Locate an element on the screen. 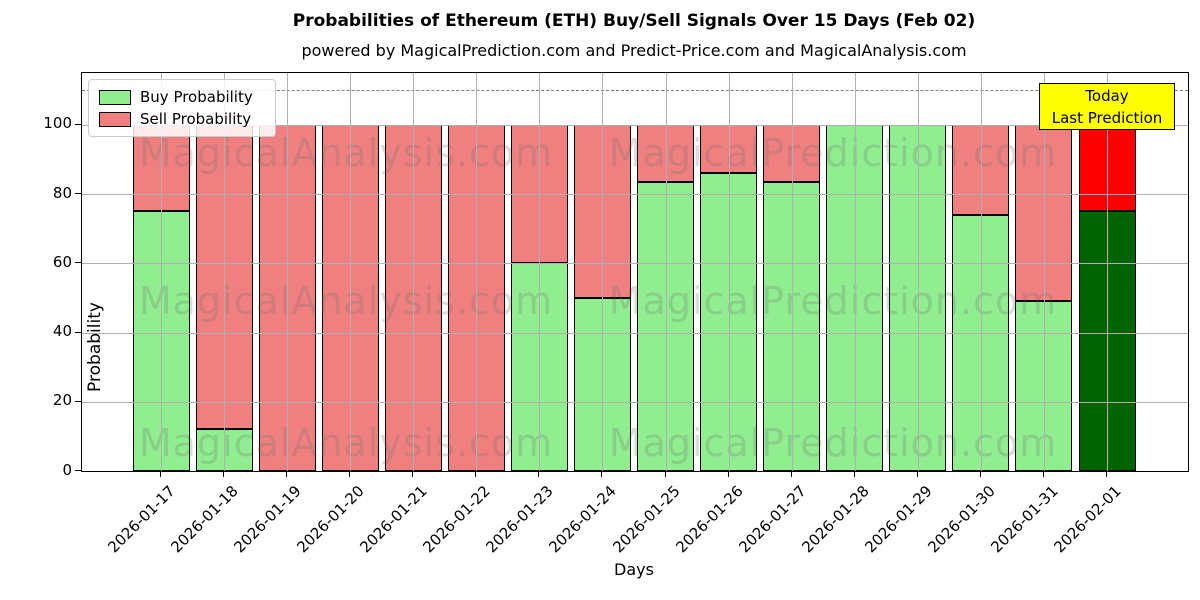  x-tick-label: 2026-01-17 is located at coordinates (141, 519).